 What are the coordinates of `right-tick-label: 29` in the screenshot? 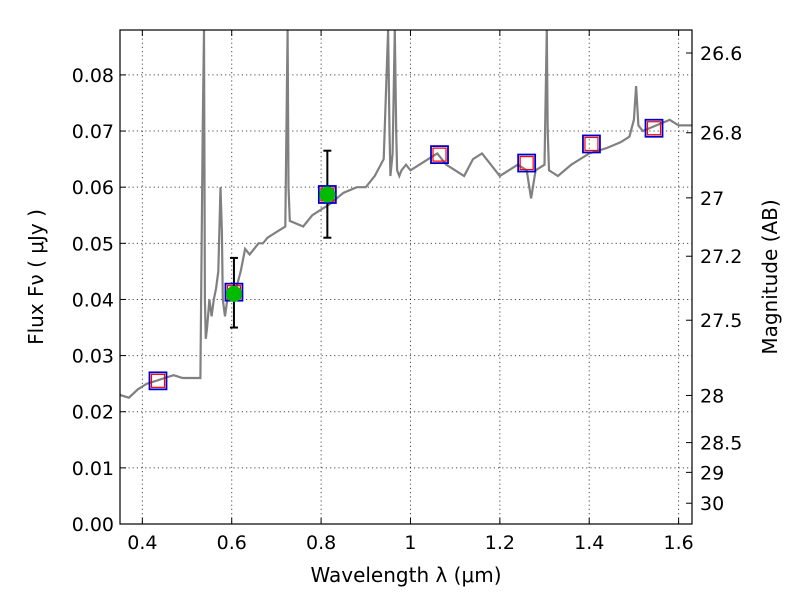 It's located at (712, 473).